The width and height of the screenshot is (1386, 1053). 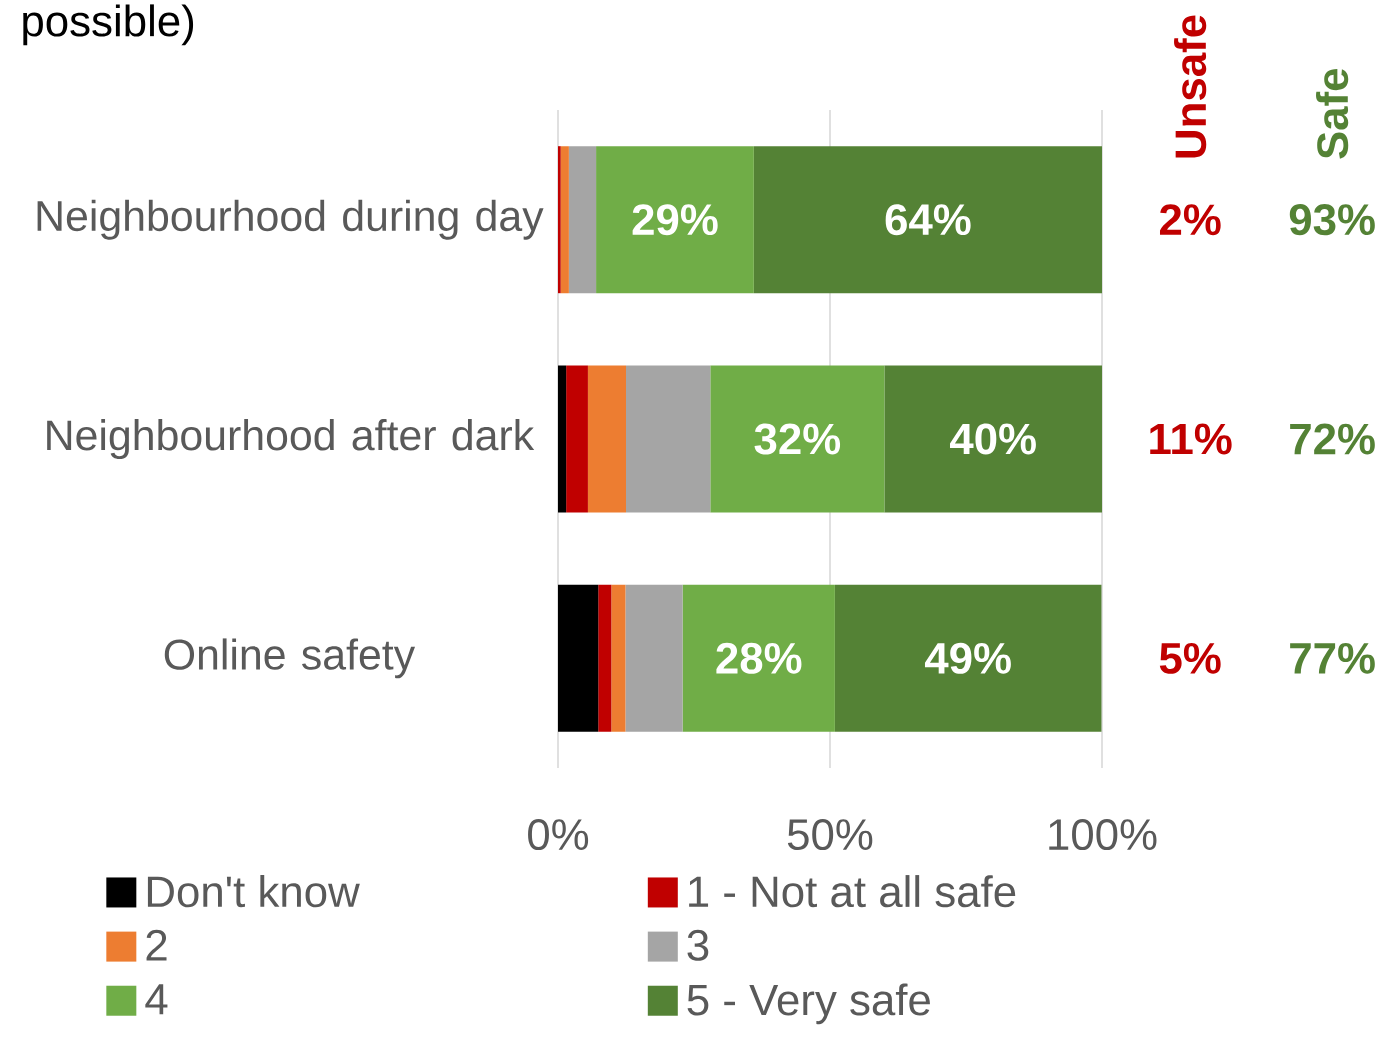 I want to click on y-tick-label: Online safety, so click(x=290, y=658).